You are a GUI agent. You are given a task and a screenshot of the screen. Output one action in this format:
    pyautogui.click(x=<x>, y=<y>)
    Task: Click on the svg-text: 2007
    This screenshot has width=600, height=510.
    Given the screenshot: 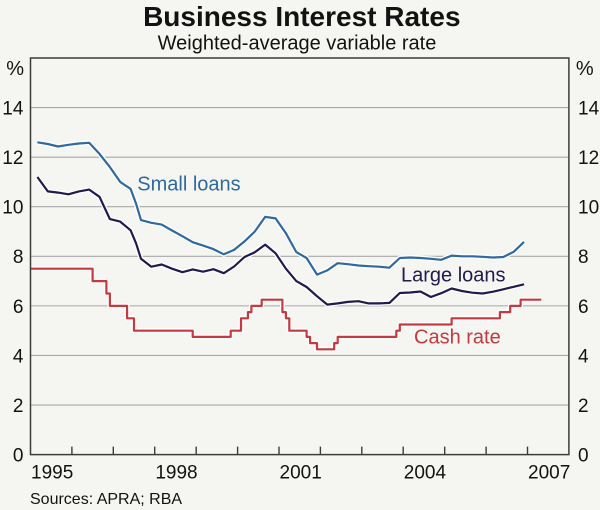 What is the action you would take?
    pyautogui.click(x=549, y=472)
    